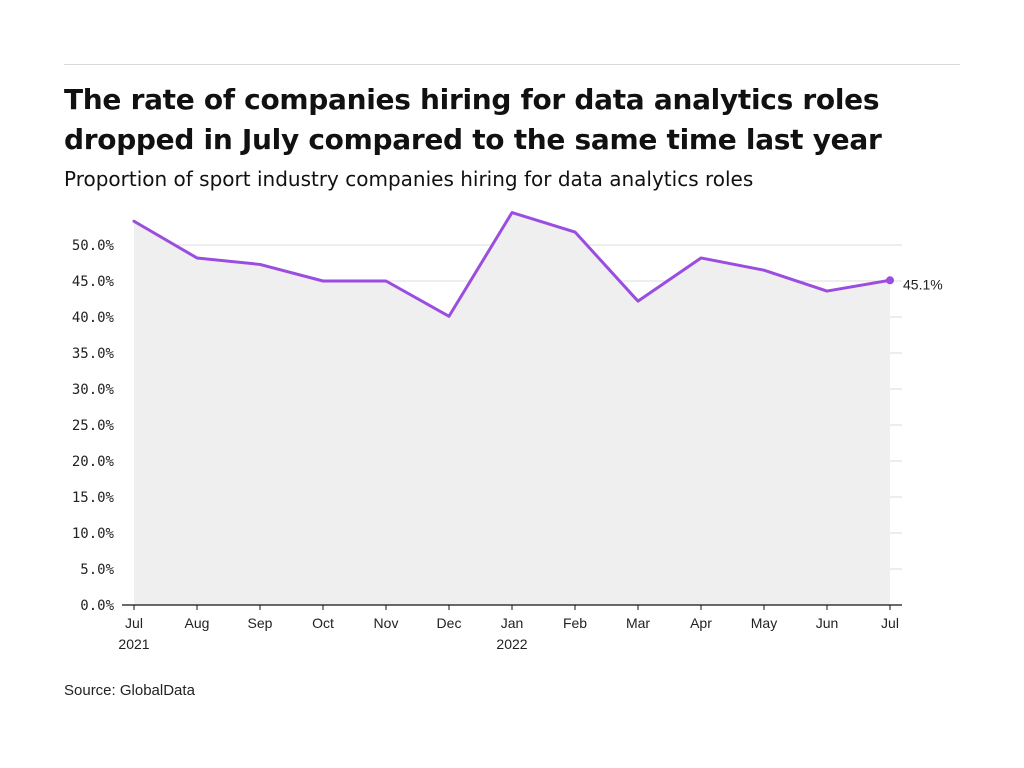  I want to click on x-tick-label: Jun, so click(827, 623).